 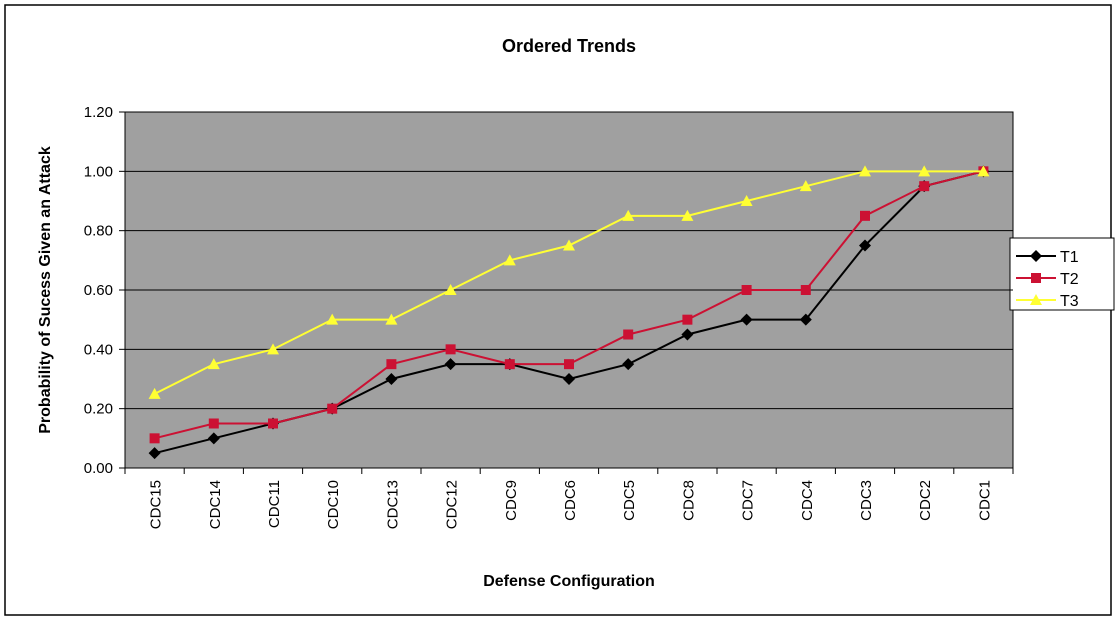 I want to click on y-tick-label: 0.40, so click(x=98, y=349).